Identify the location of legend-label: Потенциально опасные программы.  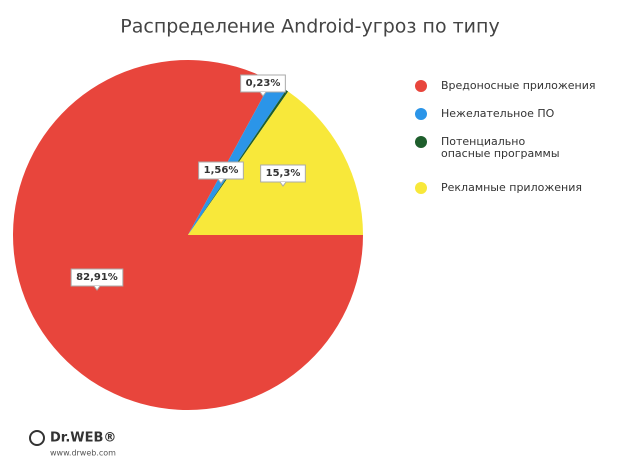
(500, 147).